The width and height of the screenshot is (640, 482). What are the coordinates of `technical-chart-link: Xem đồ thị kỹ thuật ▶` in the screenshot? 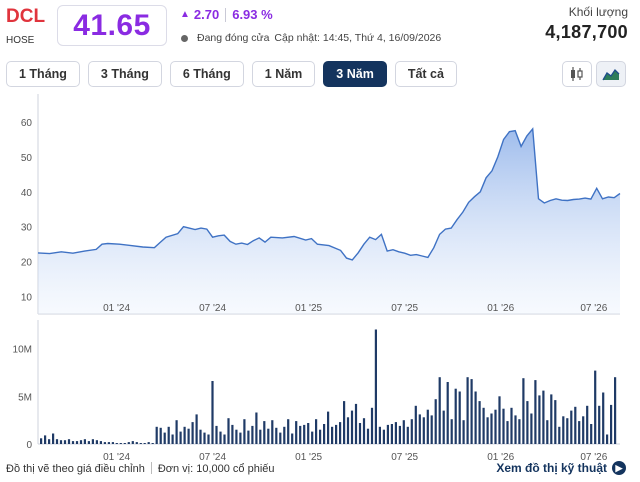 It's located at (561, 468).